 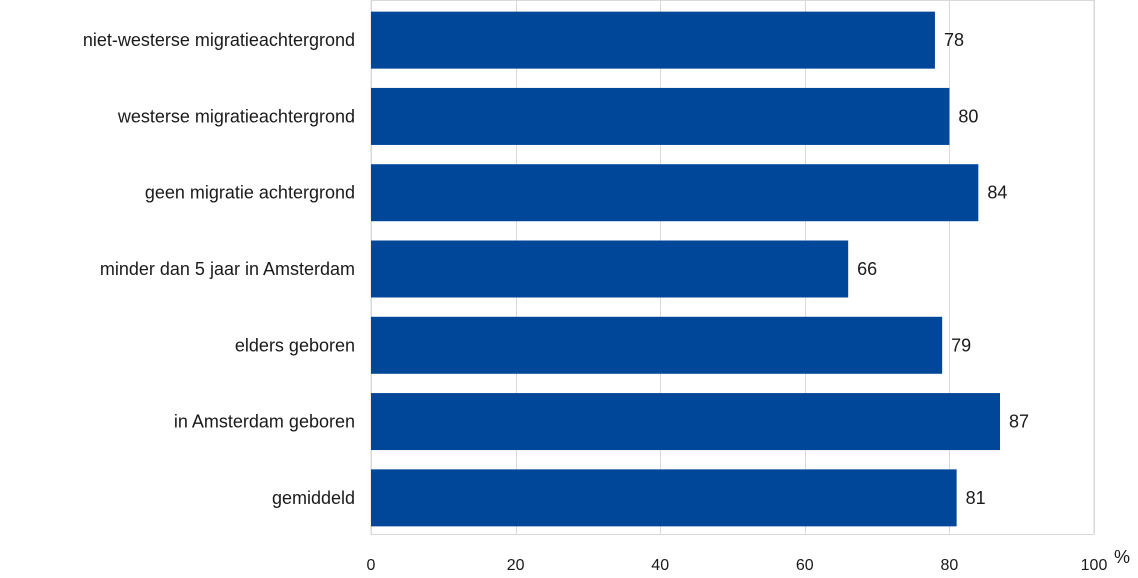 I want to click on data-label: 80, so click(x=968, y=116).